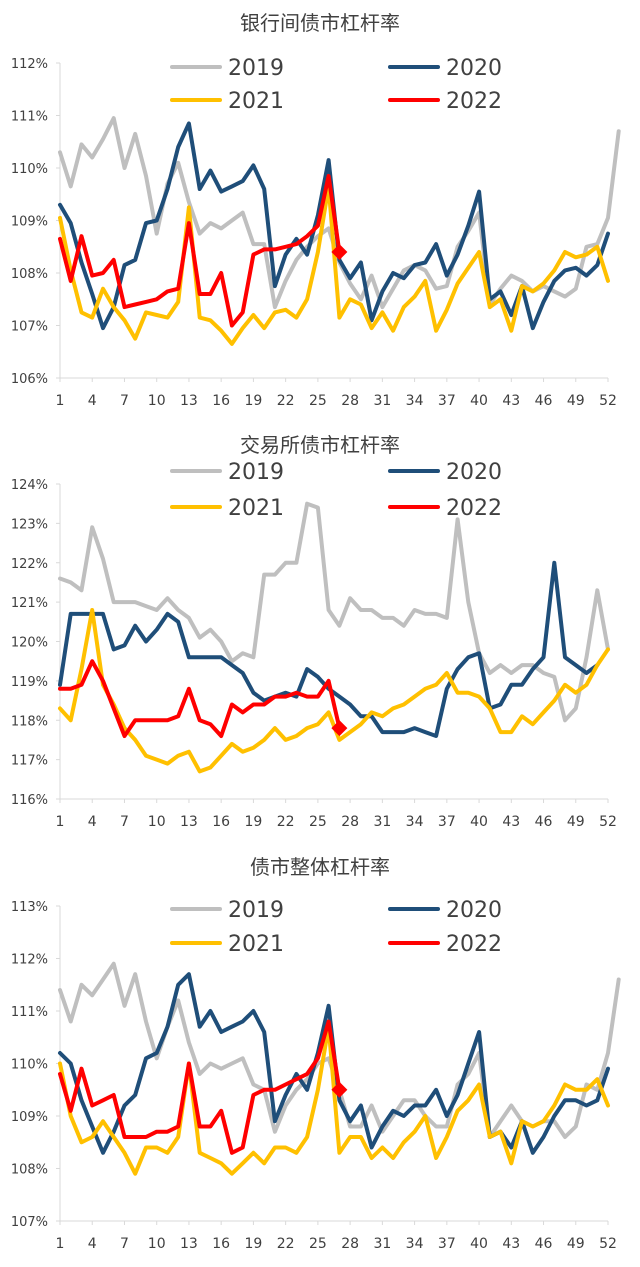 This screenshot has width=640, height=1267. What do you see at coordinates (29, 721) in the screenshot?
I see `y-tick-label: 118%` at bounding box center [29, 721].